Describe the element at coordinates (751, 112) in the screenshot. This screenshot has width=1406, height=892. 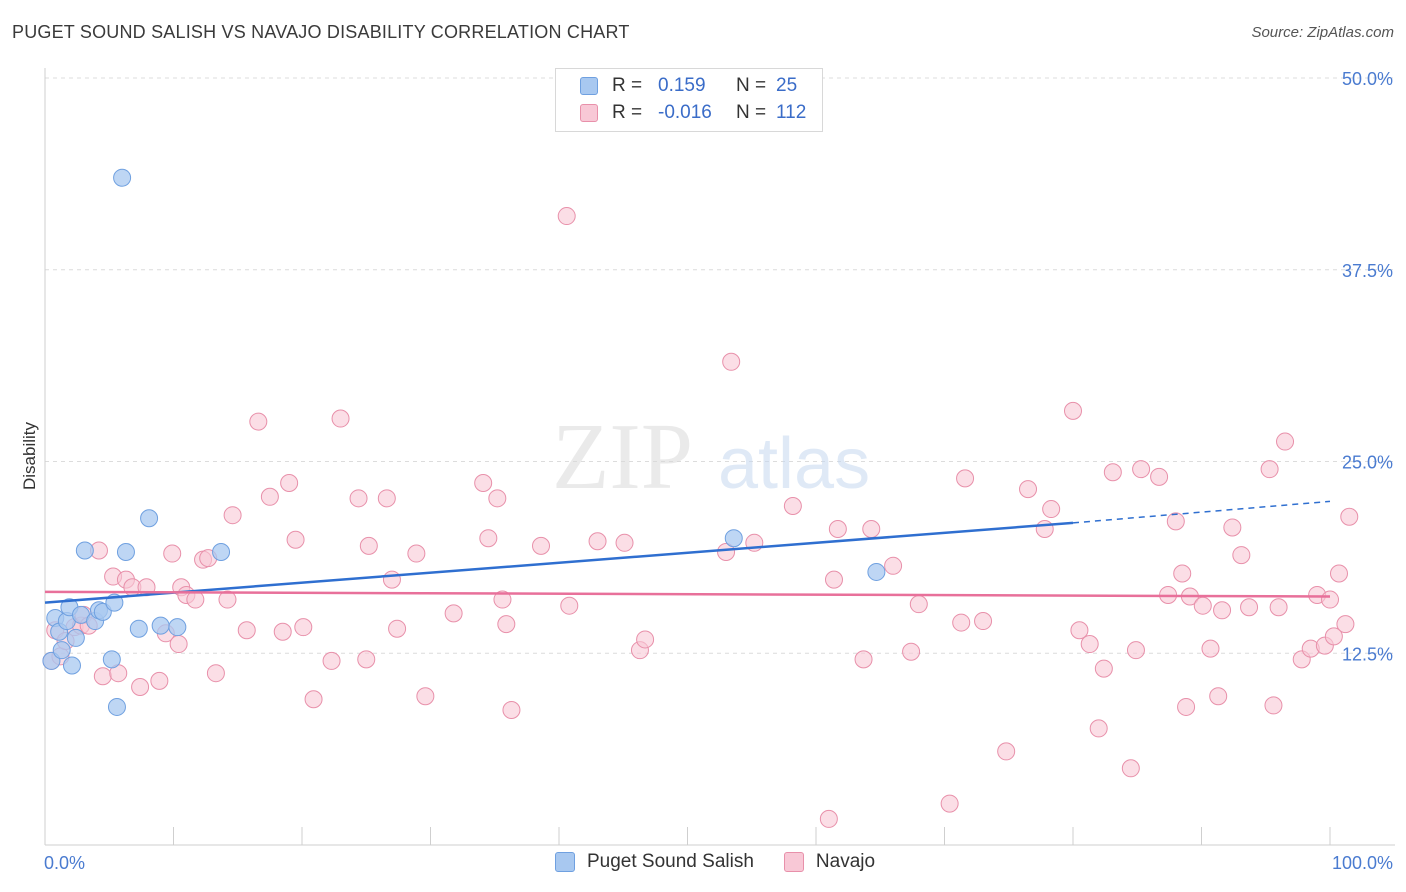
I see `legend-n-label: N =` at that location.